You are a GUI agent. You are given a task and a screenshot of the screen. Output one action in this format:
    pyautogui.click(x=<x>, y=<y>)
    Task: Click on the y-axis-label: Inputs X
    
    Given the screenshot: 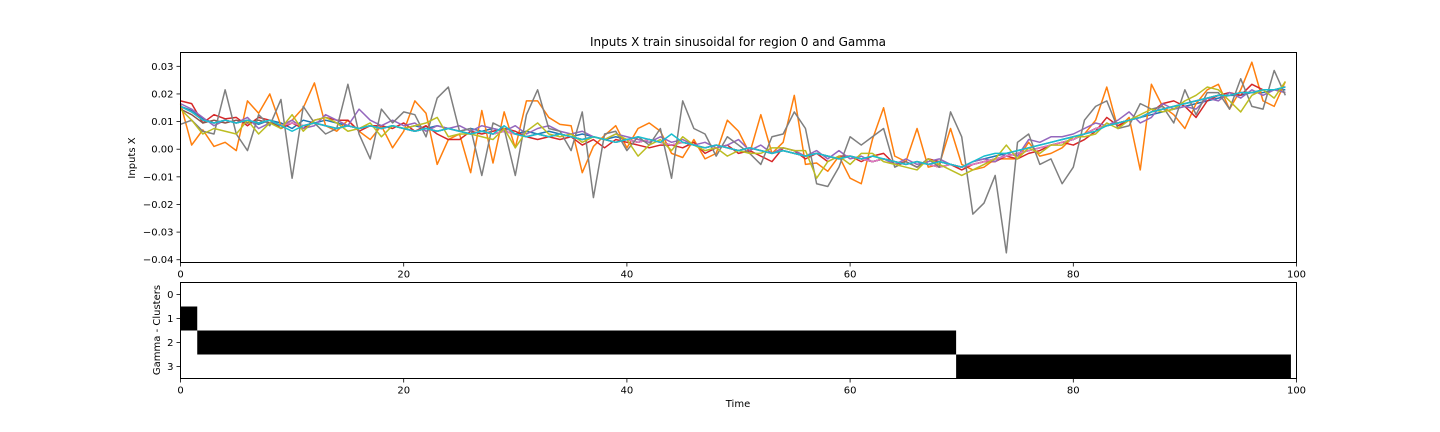 What is the action you would take?
    pyautogui.click(x=132, y=157)
    